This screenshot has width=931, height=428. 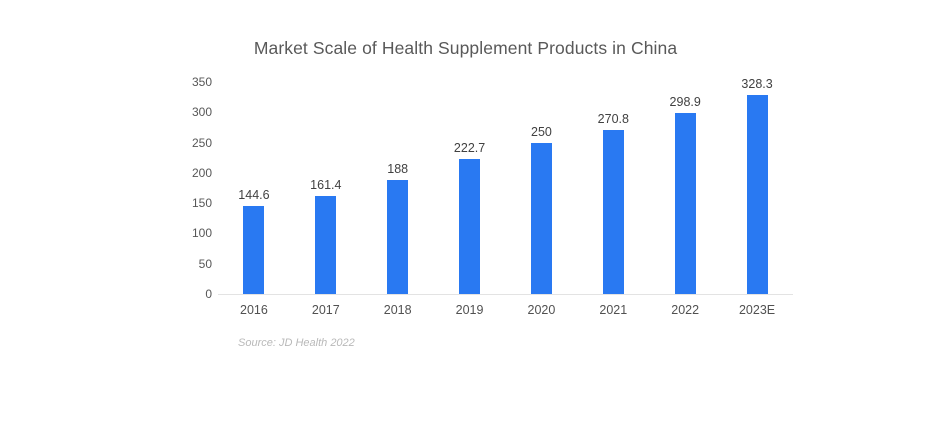 I want to click on bar-group: 161.4 2017, so click(x=326, y=199).